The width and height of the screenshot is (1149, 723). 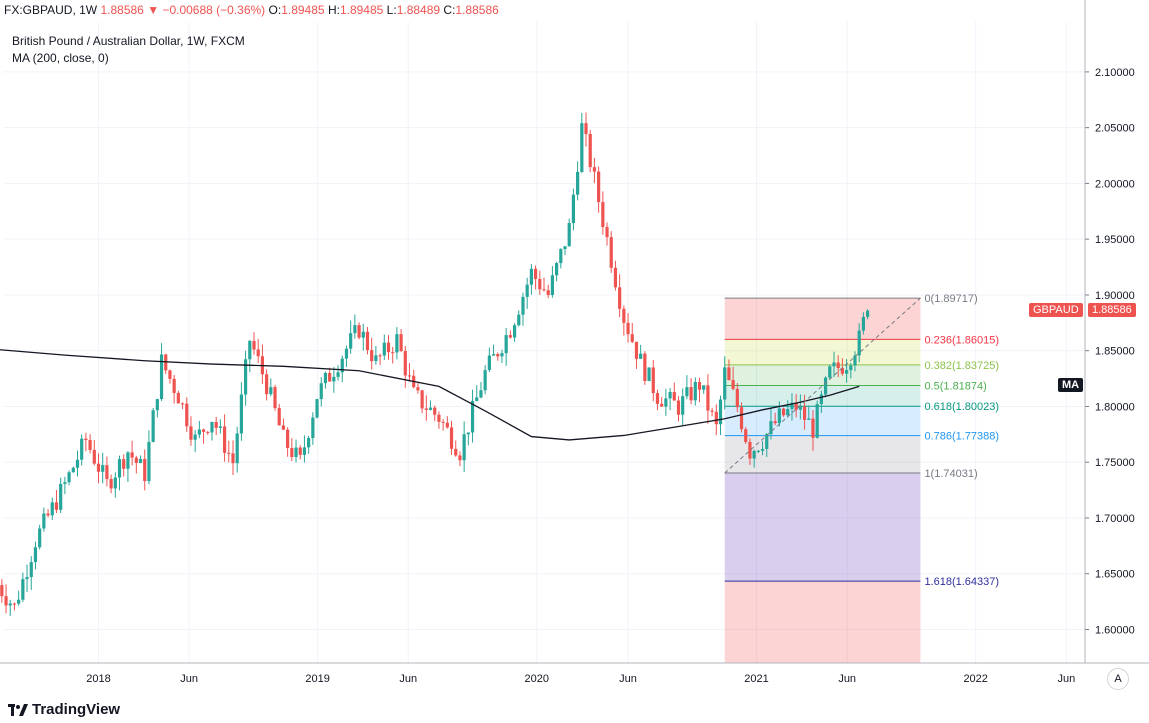 What do you see at coordinates (333, 10) in the screenshot?
I see `high-label: H:` at bounding box center [333, 10].